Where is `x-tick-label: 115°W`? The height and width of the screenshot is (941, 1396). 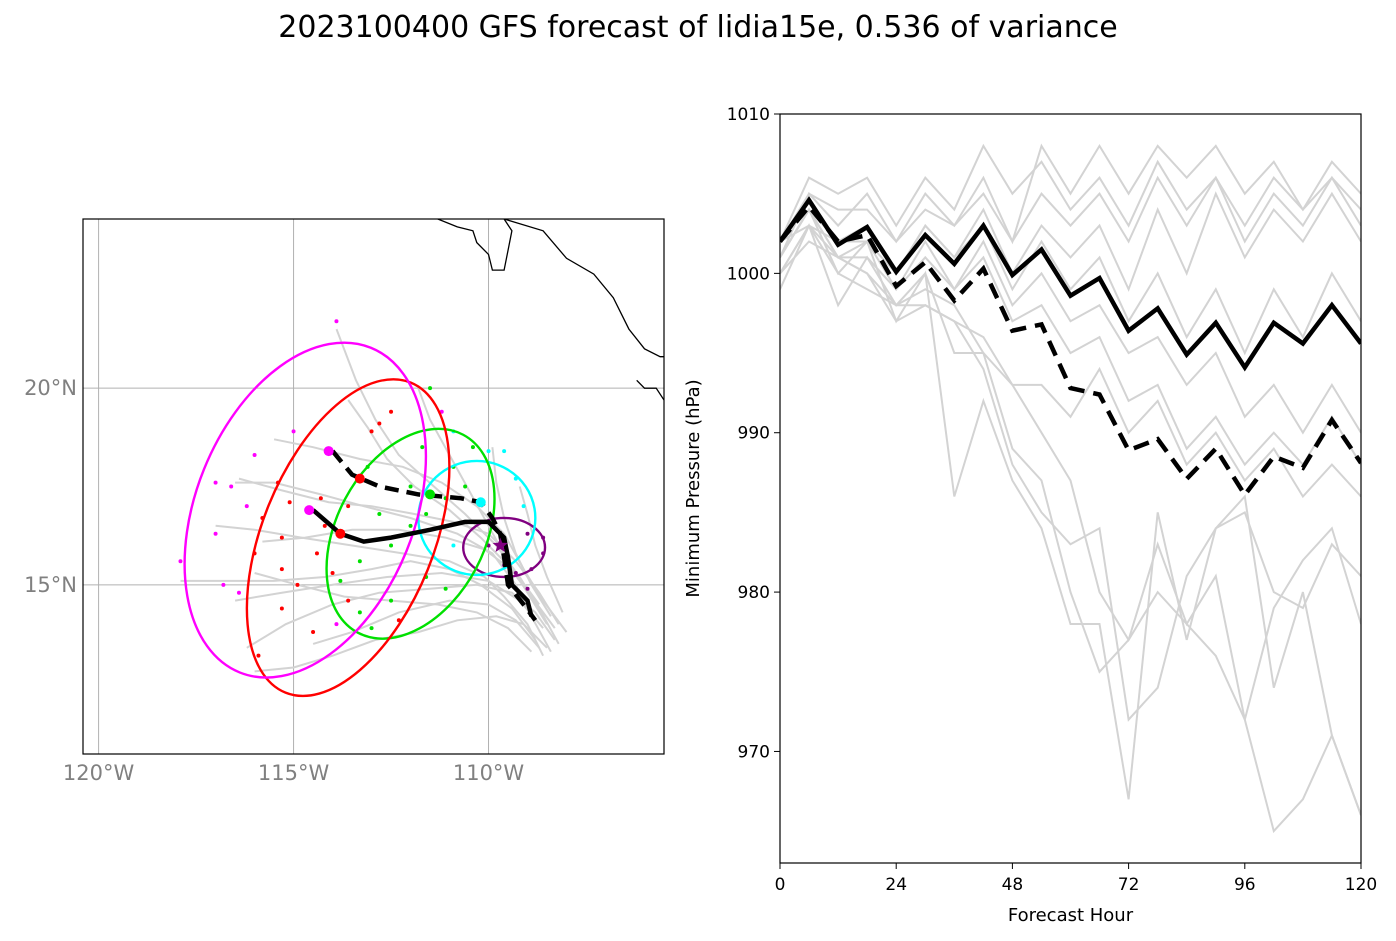
x-tick-label: 115°W is located at coordinates (294, 773).